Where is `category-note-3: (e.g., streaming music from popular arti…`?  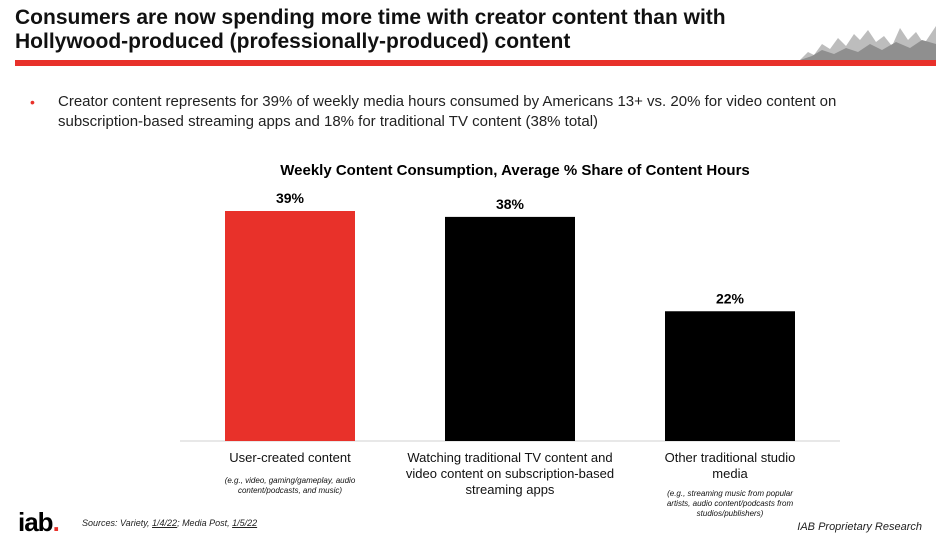
category-note-3: (e.g., streaming music from popular arti… is located at coordinates (730, 503).